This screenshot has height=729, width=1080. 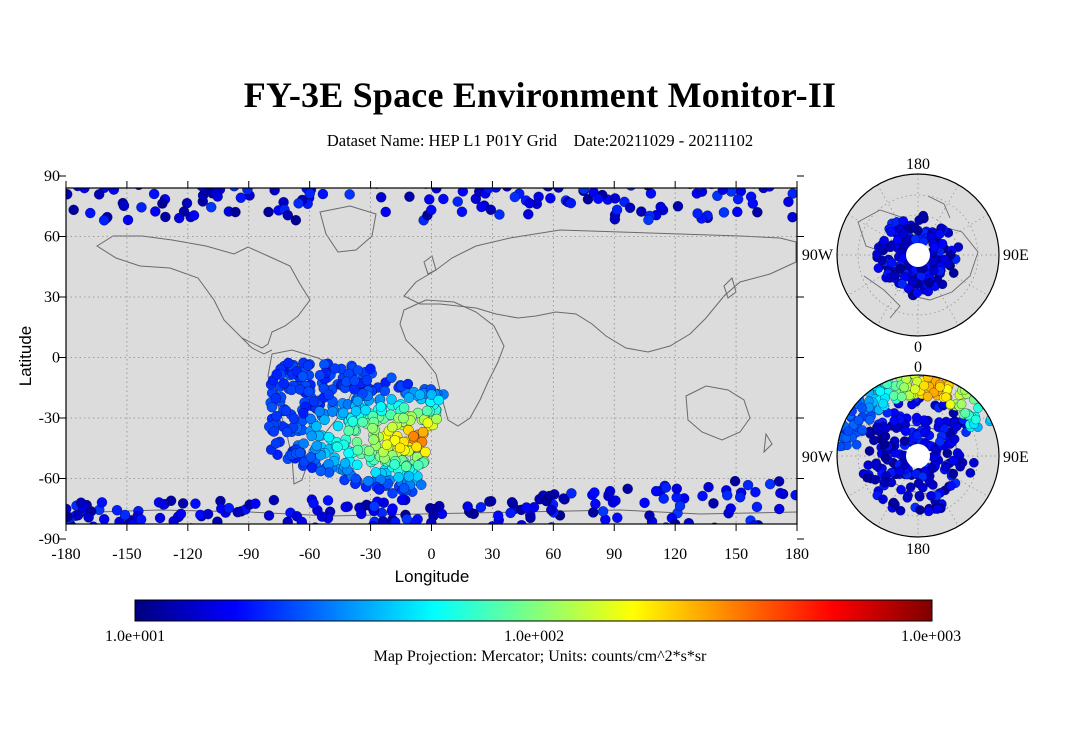 I want to click on polar-grid-ring, so click(x=918, y=255).